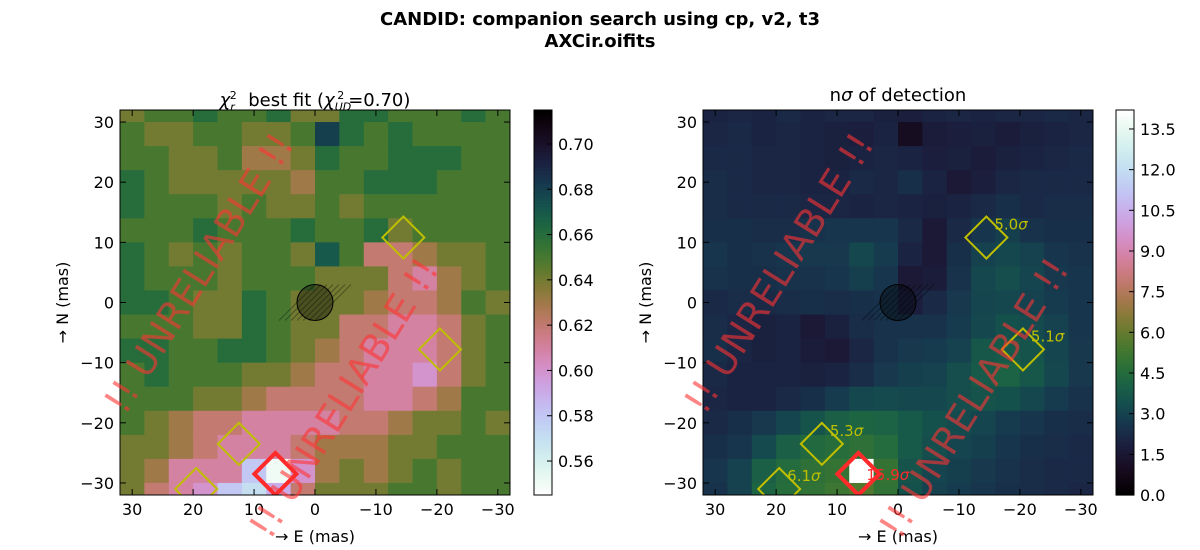  What do you see at coordinates (1011, 225) in the screenshot?
I see `detection-label: 5.0σ` at bounding box center [1011, 225].